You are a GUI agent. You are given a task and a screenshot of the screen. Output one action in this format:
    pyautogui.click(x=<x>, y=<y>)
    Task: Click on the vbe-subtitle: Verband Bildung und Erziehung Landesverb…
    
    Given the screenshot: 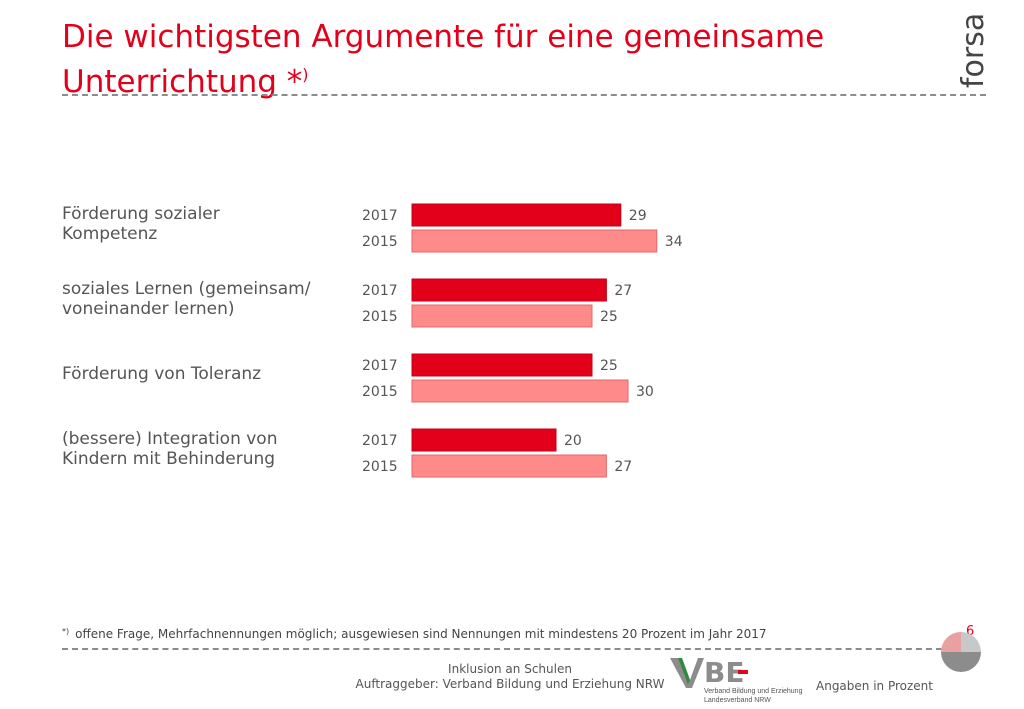 What is the action you would take?
    pyautogui.click(x=753, y=696)
    